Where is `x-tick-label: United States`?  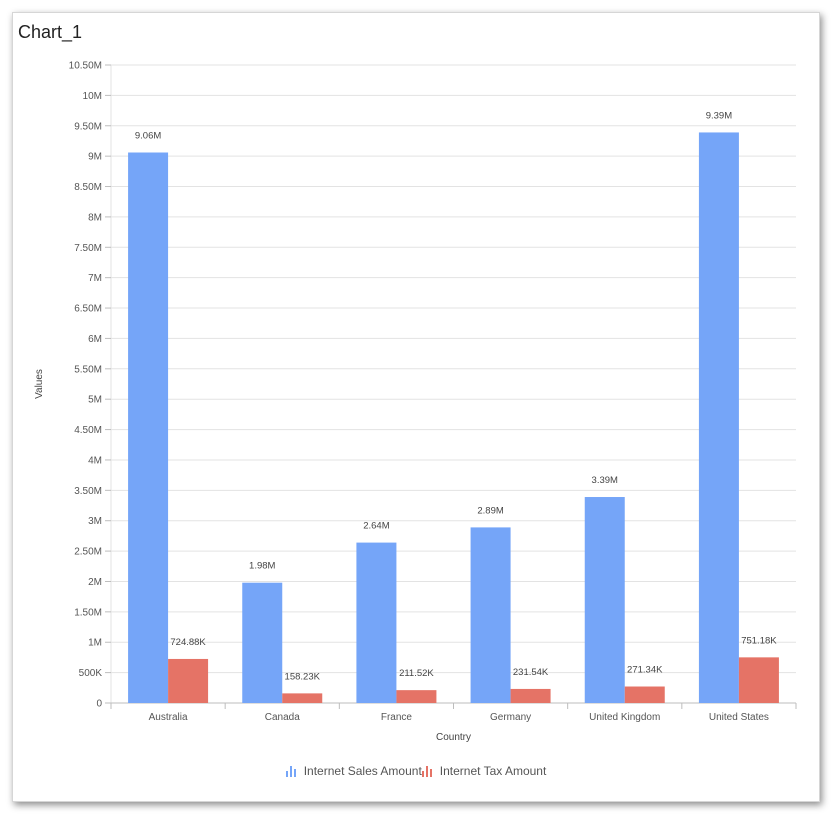 x-tick-label: United States is located at coordinates (739, 717).